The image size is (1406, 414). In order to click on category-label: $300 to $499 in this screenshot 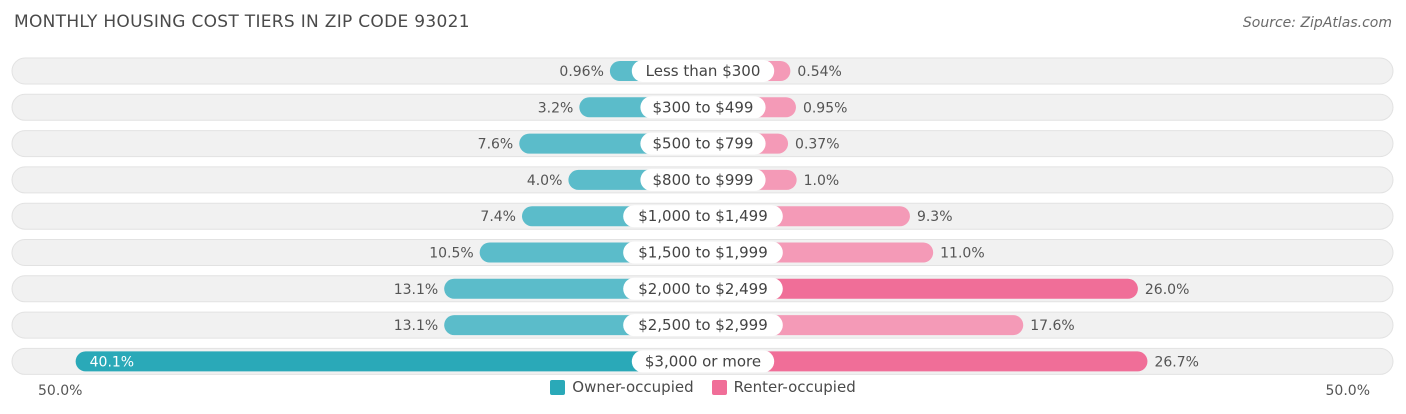, I will do `click(703, 107)`.